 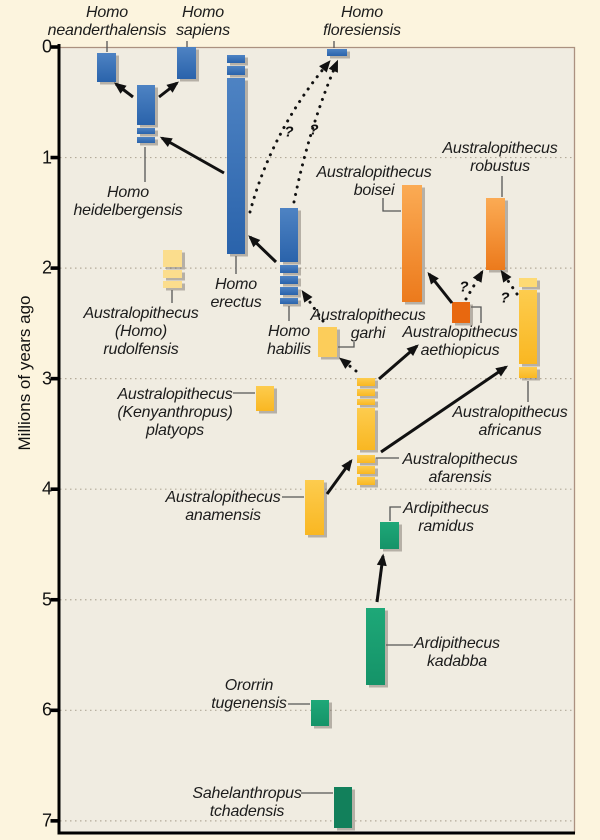 I want to click on bar-sahelanthropus-tchadensis, so click(x=344, y=809).